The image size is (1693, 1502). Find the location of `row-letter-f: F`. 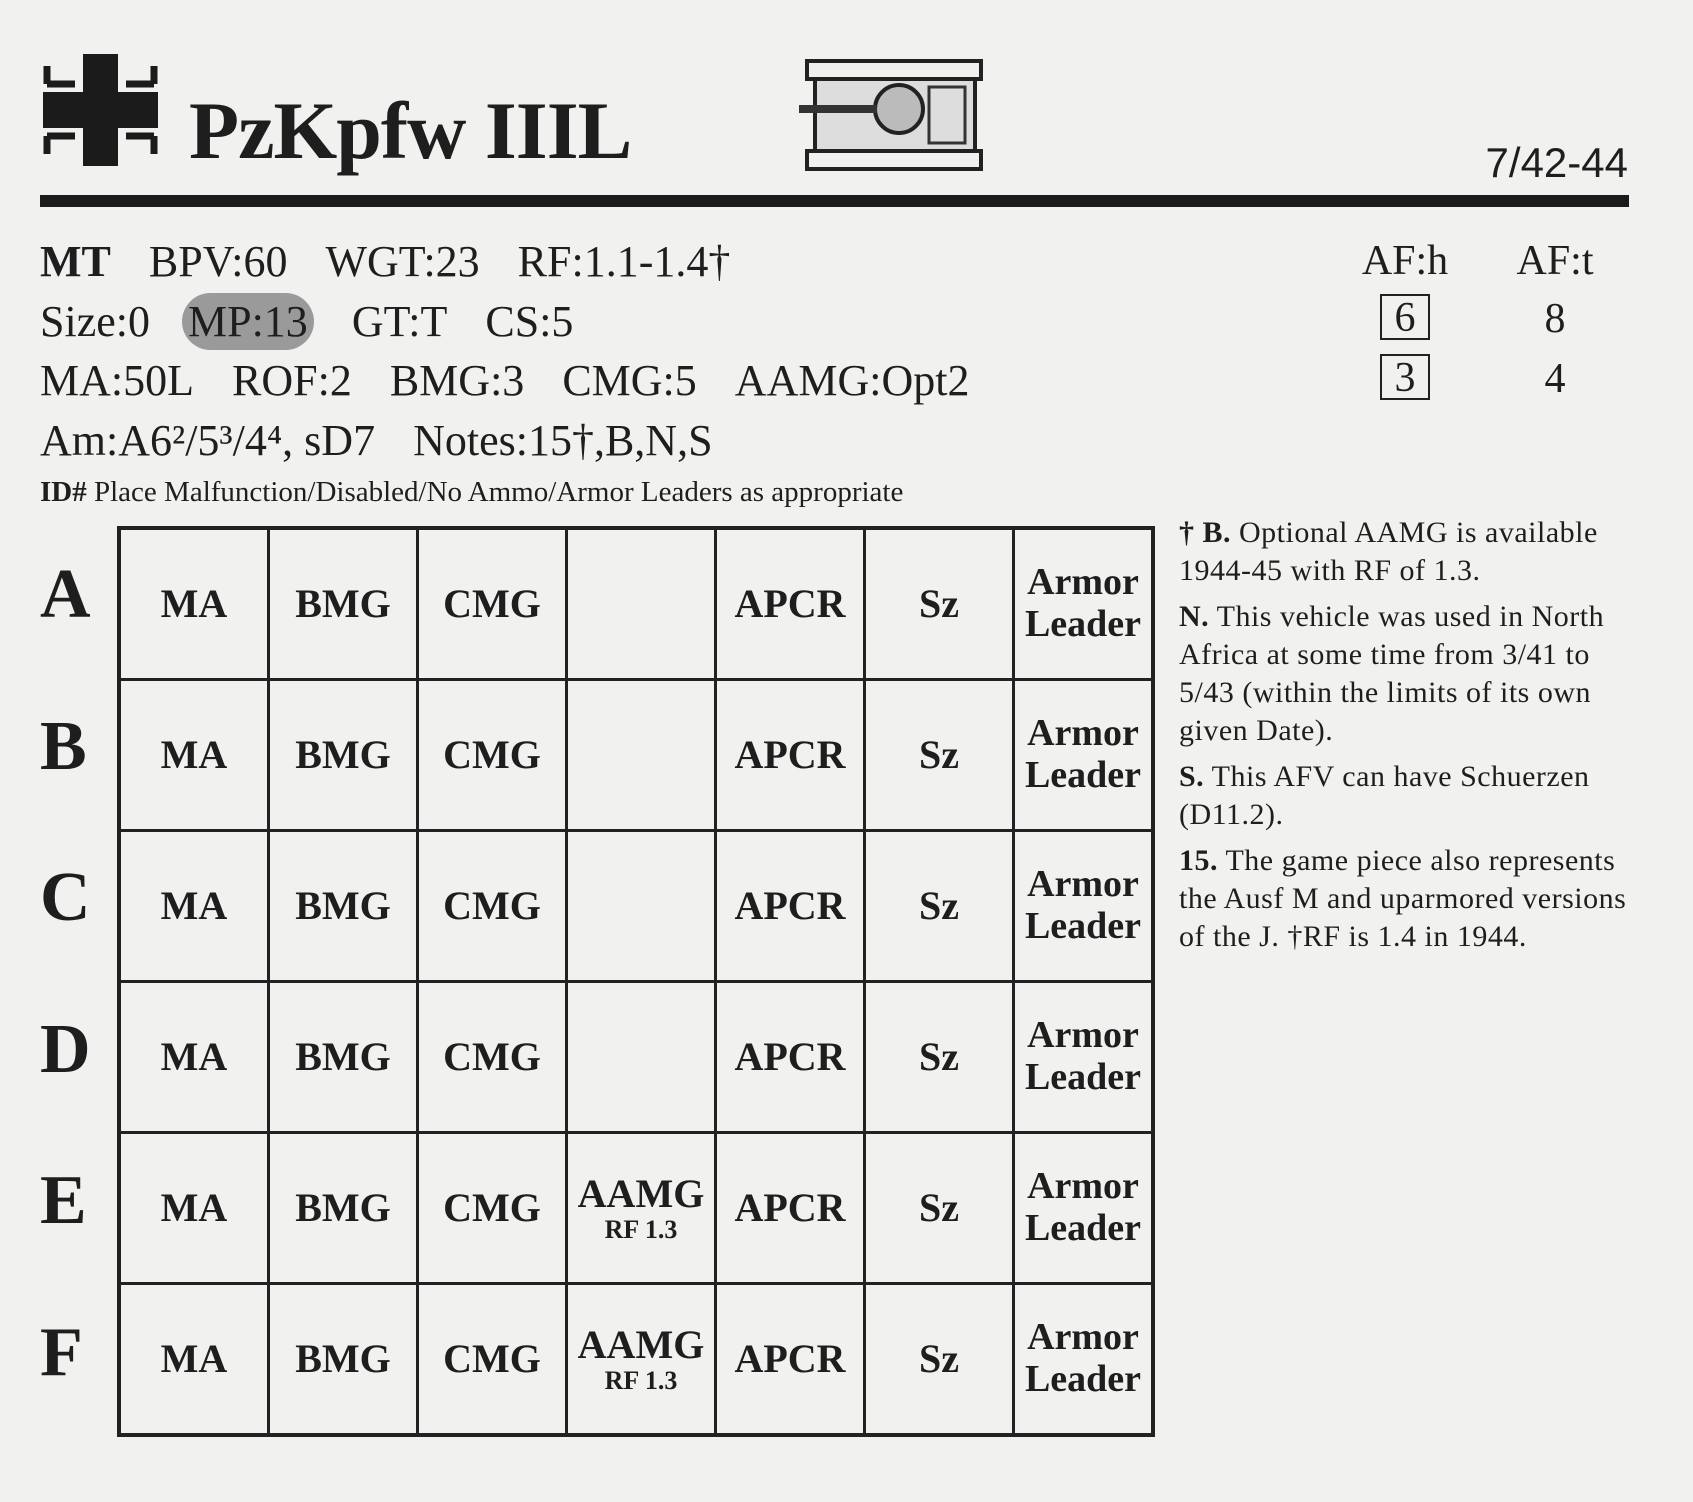

row-letter-f: F is located at coordinates (61, 1352).